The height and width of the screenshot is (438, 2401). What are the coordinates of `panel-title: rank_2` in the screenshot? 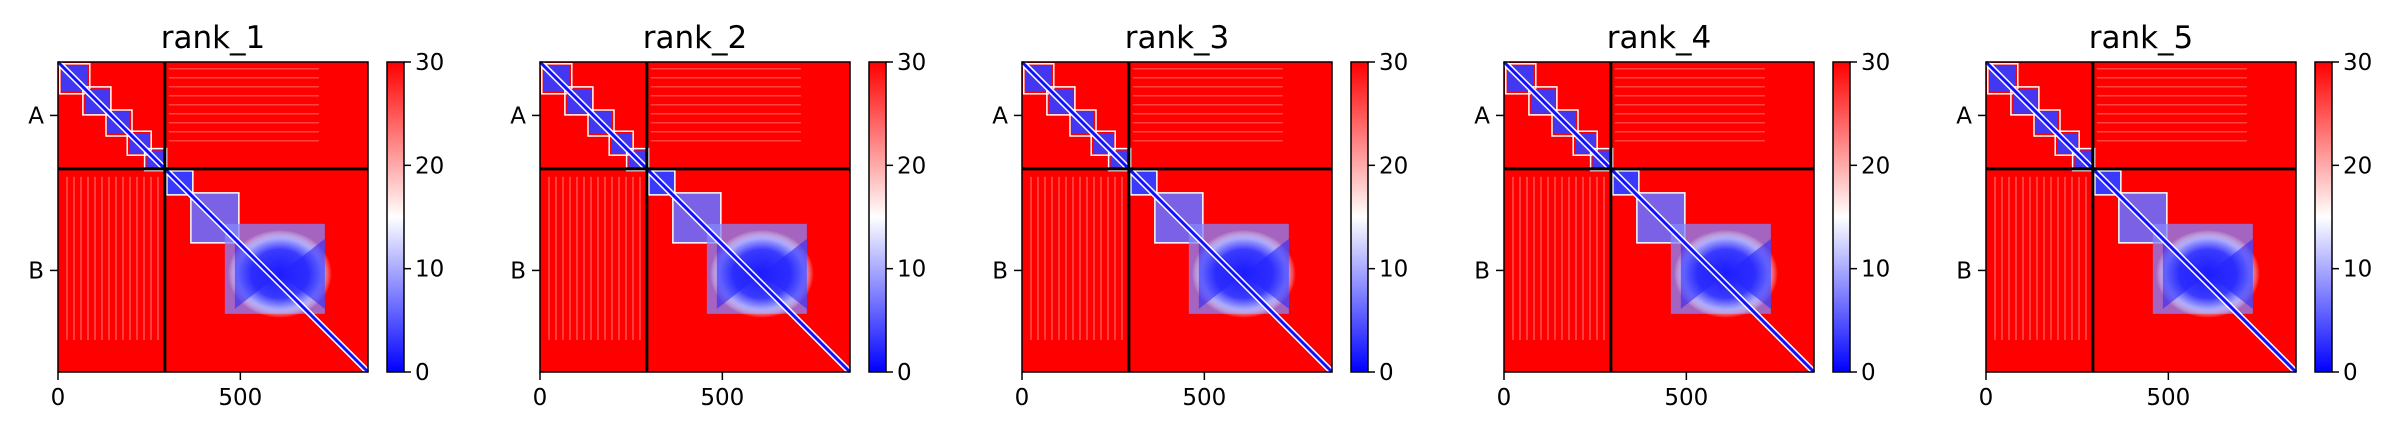 It's located at (695, 38).